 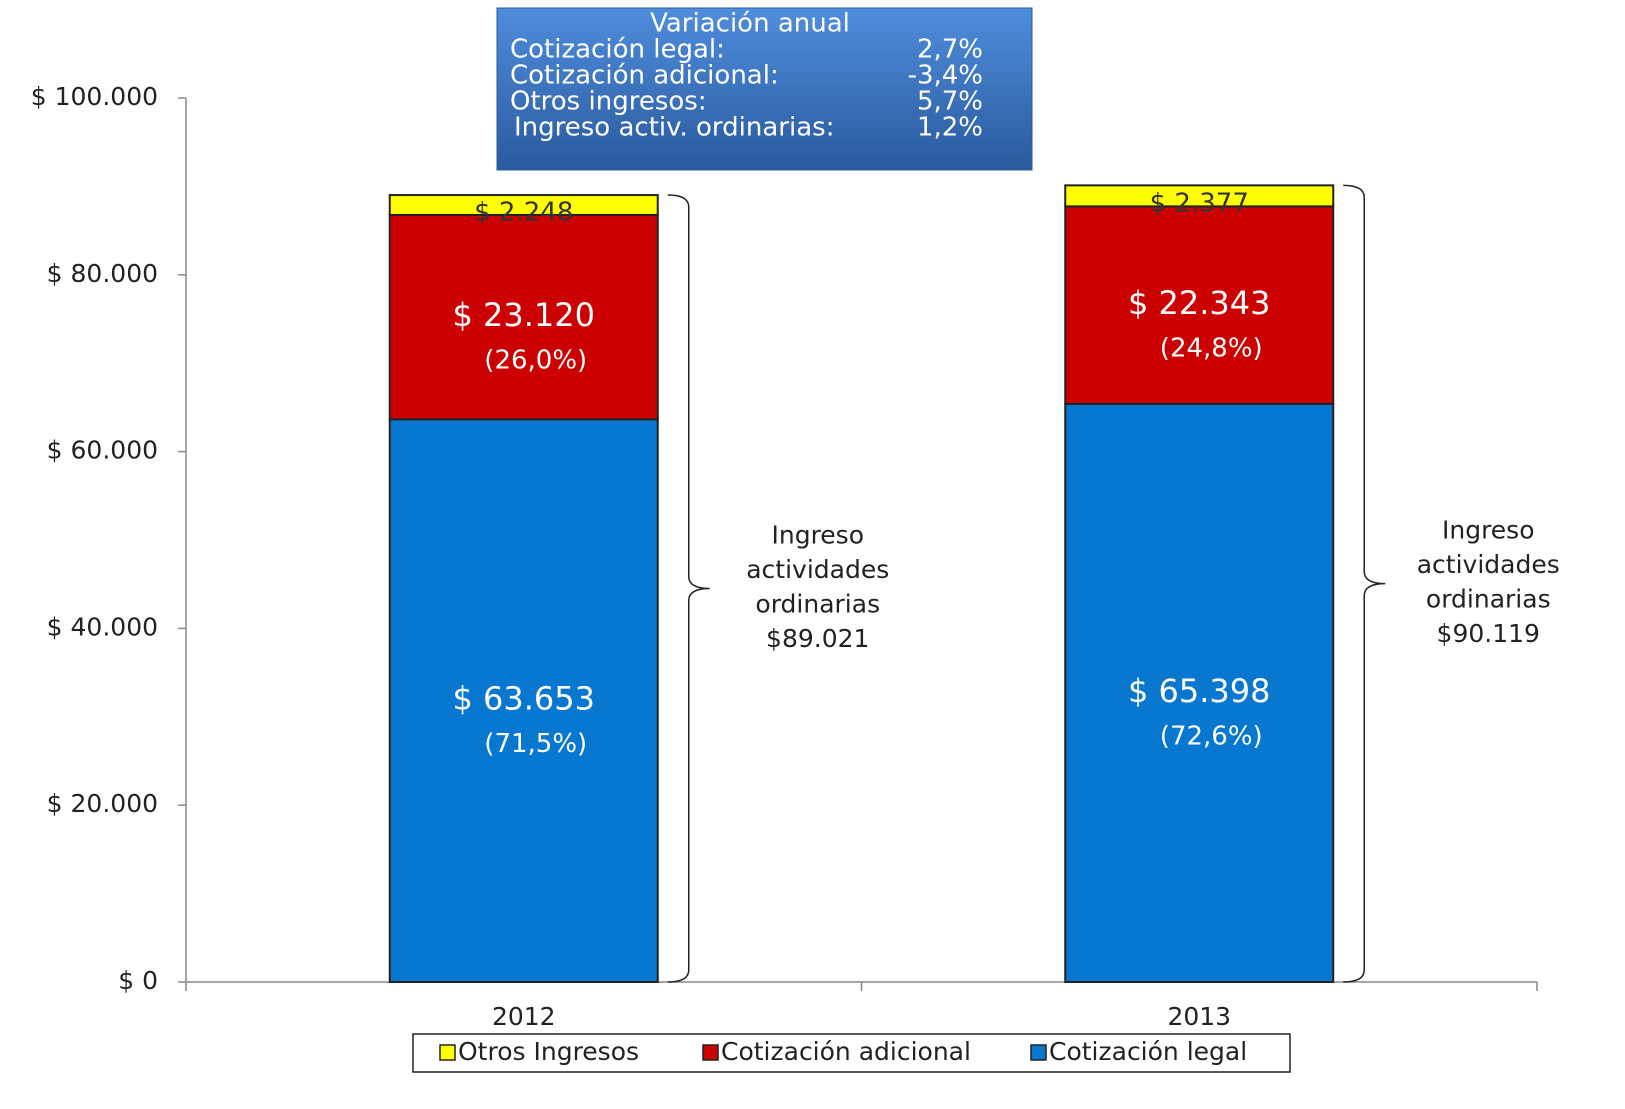 I want to click on info-label: Cotización legal:, so click(x=617, y=50).